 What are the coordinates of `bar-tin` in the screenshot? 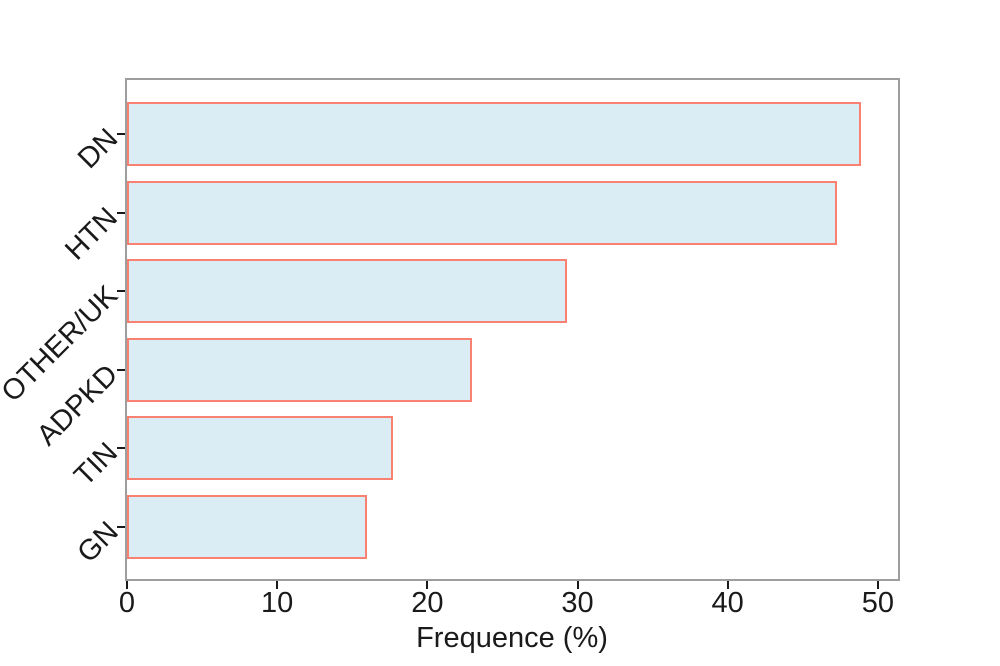 It's located at (260, 448).